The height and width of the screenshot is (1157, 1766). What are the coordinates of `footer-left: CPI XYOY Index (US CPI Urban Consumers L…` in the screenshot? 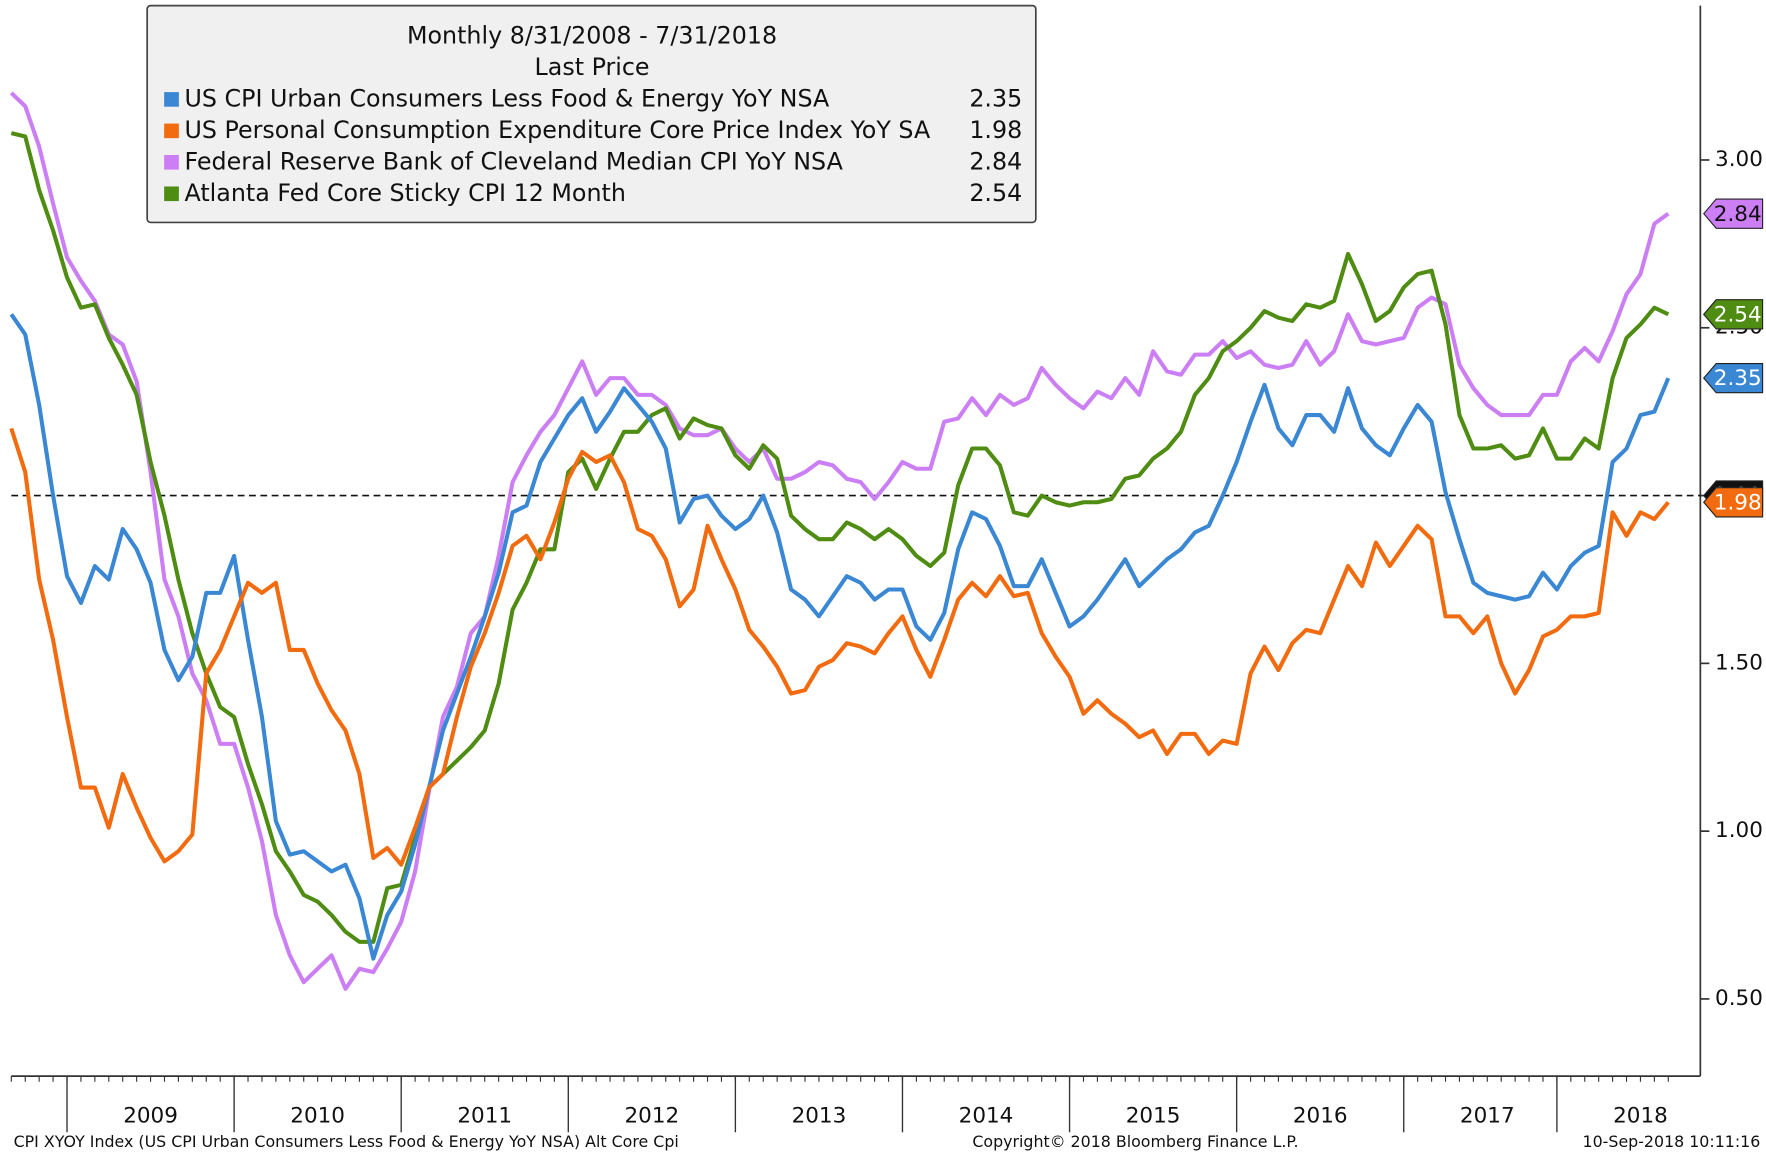 It's located at (346, 1141).